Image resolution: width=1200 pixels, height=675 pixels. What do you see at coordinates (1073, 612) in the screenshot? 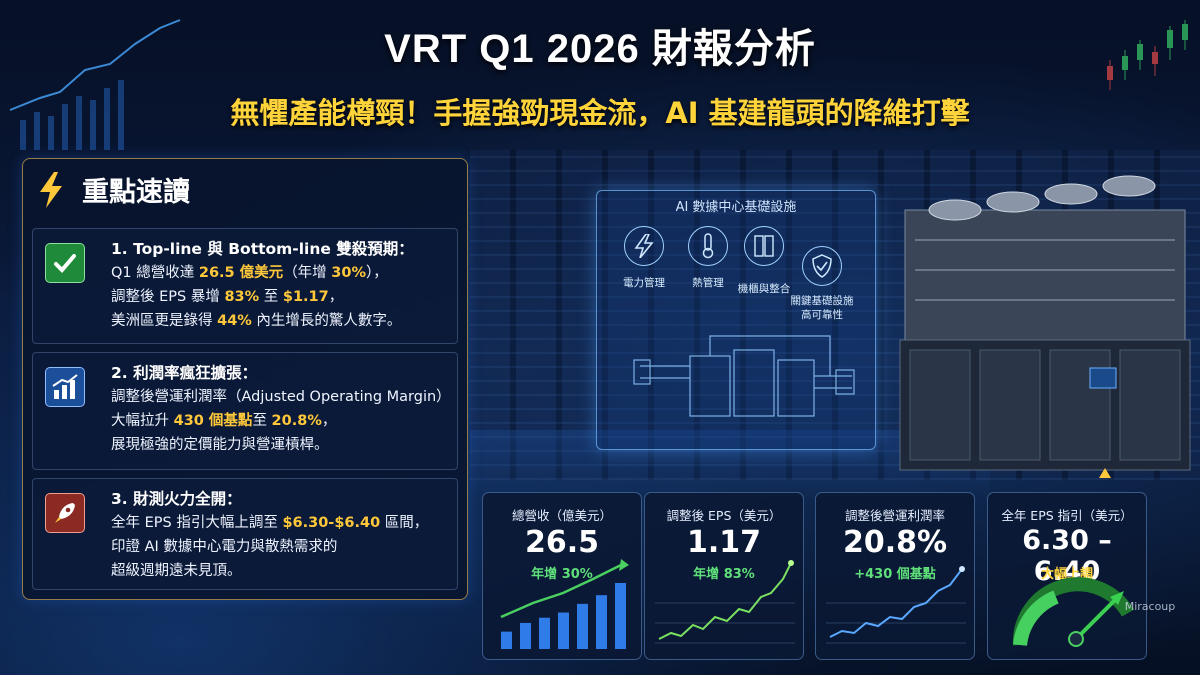
I see `gauge-icon` at bounding box center [1073, 612].